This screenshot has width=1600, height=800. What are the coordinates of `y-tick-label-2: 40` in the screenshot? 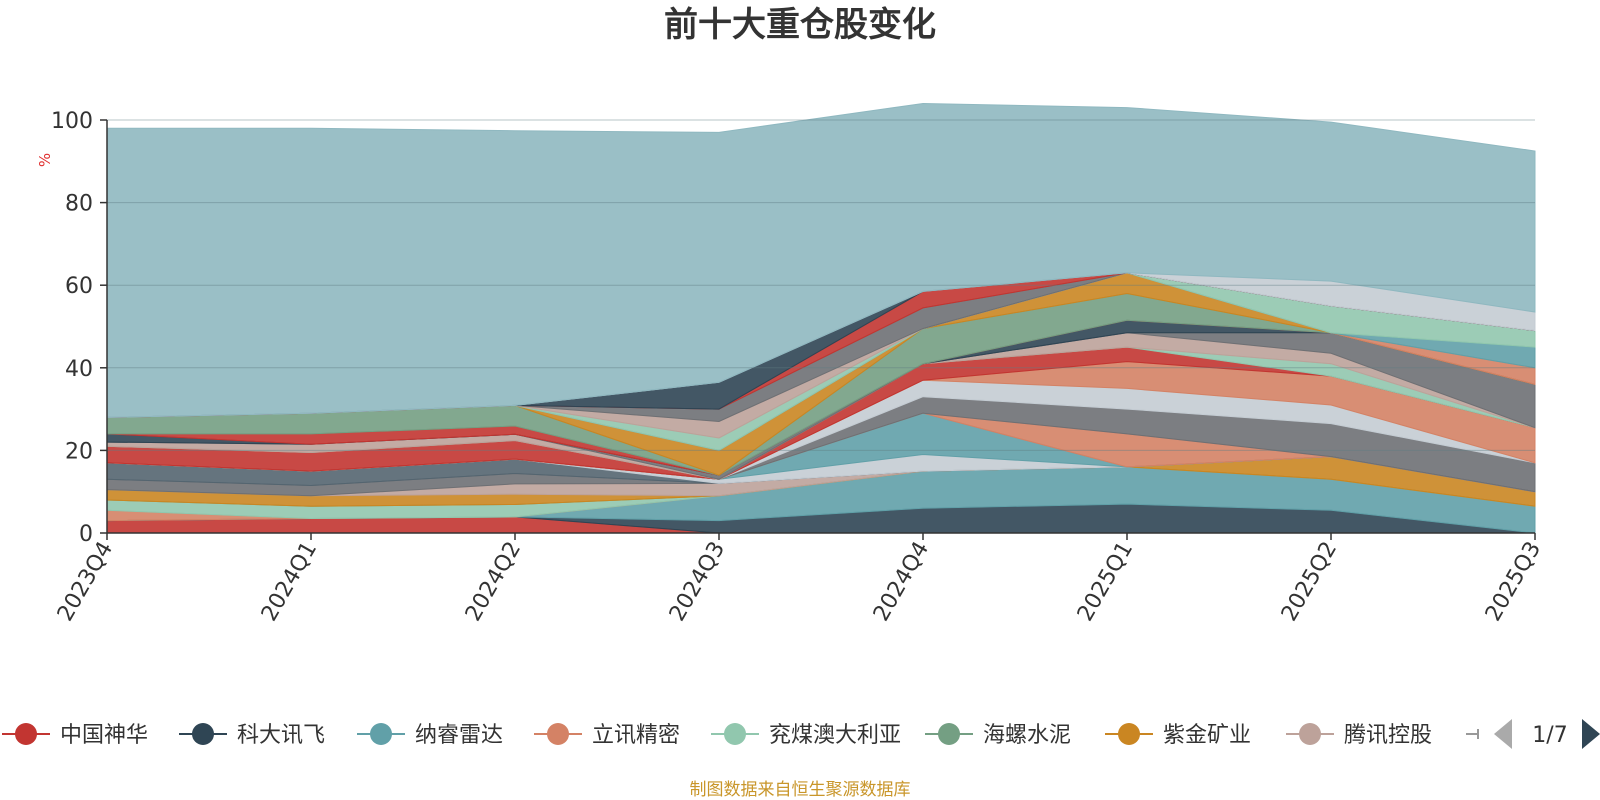 It's located at (79, 369).